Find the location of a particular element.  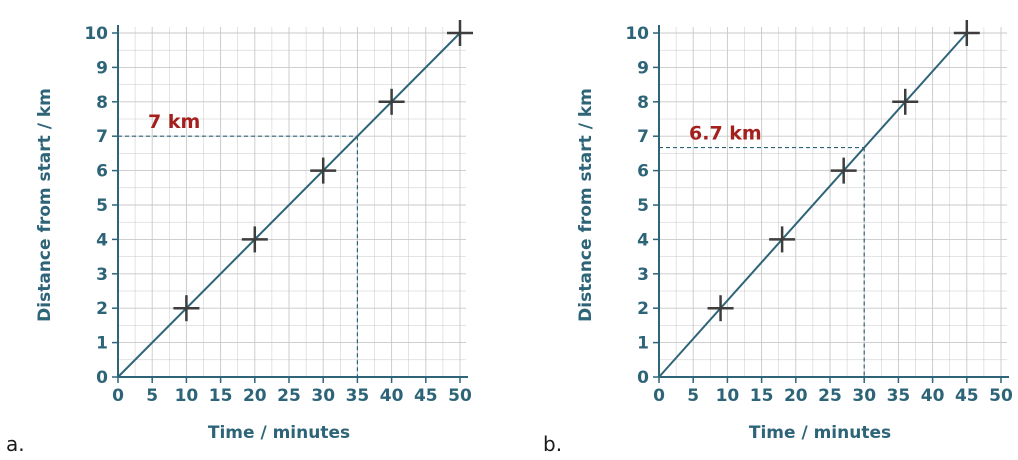

annotation-label: 6.7 km is located at coordinates (725, 134).